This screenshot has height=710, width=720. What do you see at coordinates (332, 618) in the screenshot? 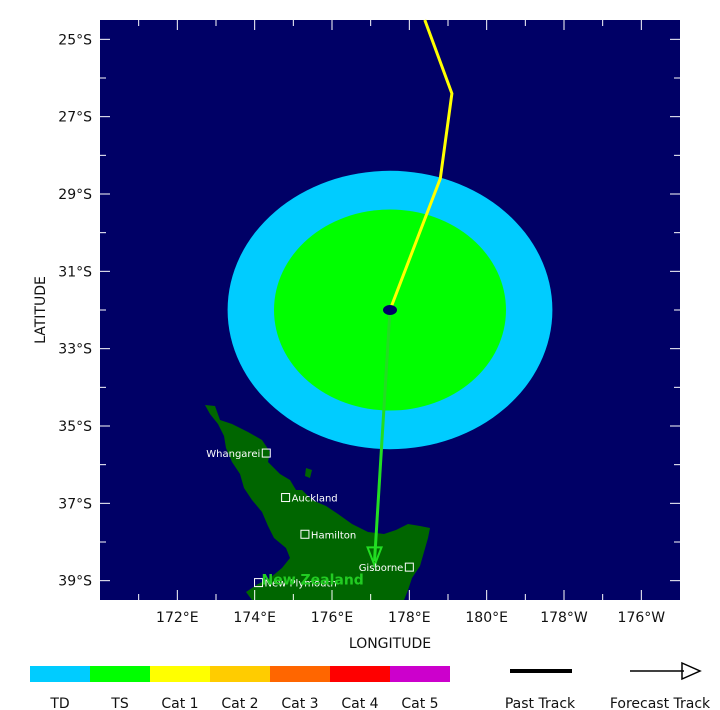
I see `x-tick-label: 176°E` at bounding box center [332, 618].